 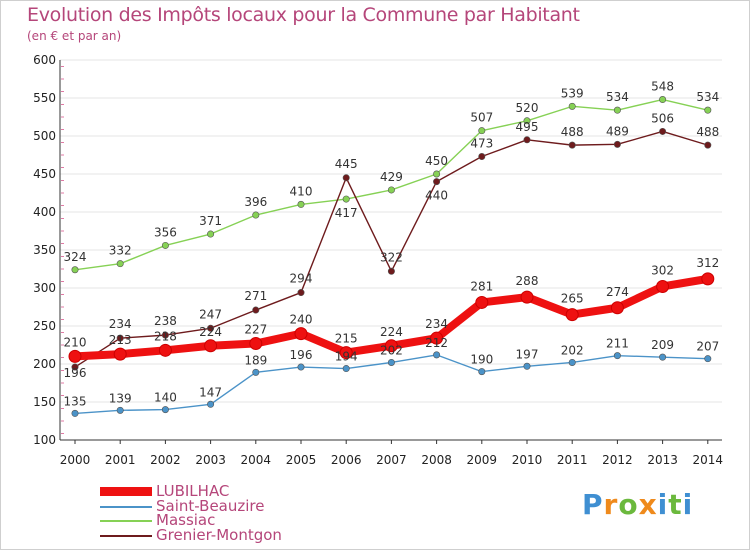 I want to click on data-label-saint-beauzire-2000: 135, so click(x=75, y=401).